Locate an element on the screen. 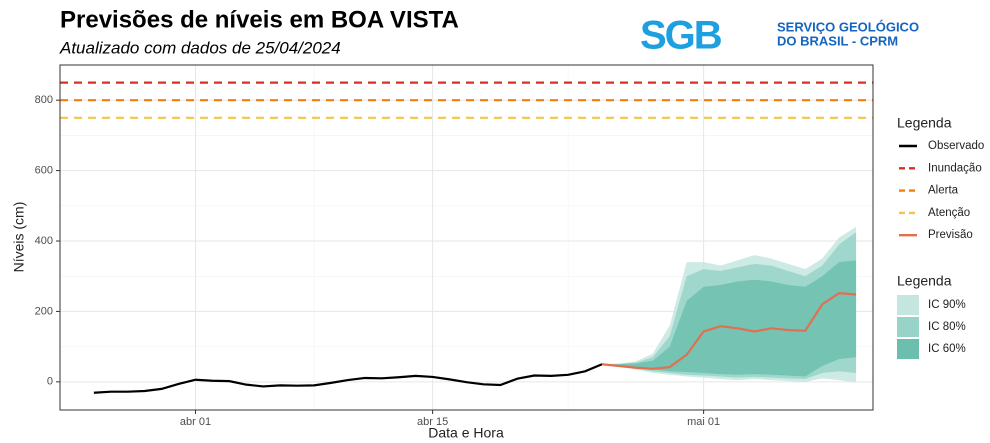 This screenshot has height=443, width=990. logo: SGB SERVIÇO GEOLÓGICO DO BRASIL - CPRM is located at coordinates (779, 36).